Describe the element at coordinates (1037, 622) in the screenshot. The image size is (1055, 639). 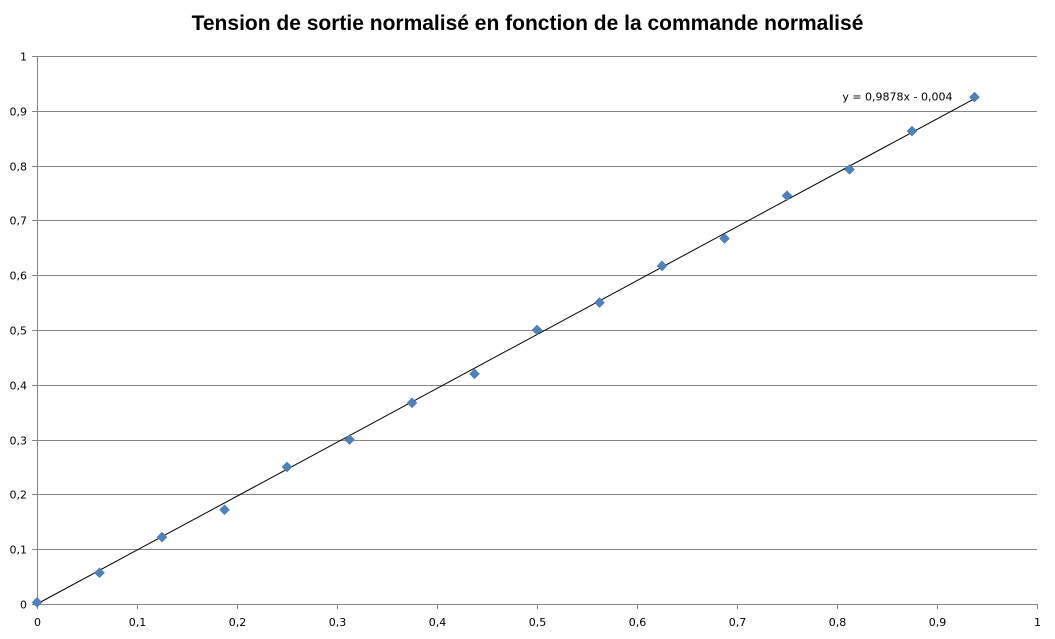
I see `x-tick-label: 1` at that location.